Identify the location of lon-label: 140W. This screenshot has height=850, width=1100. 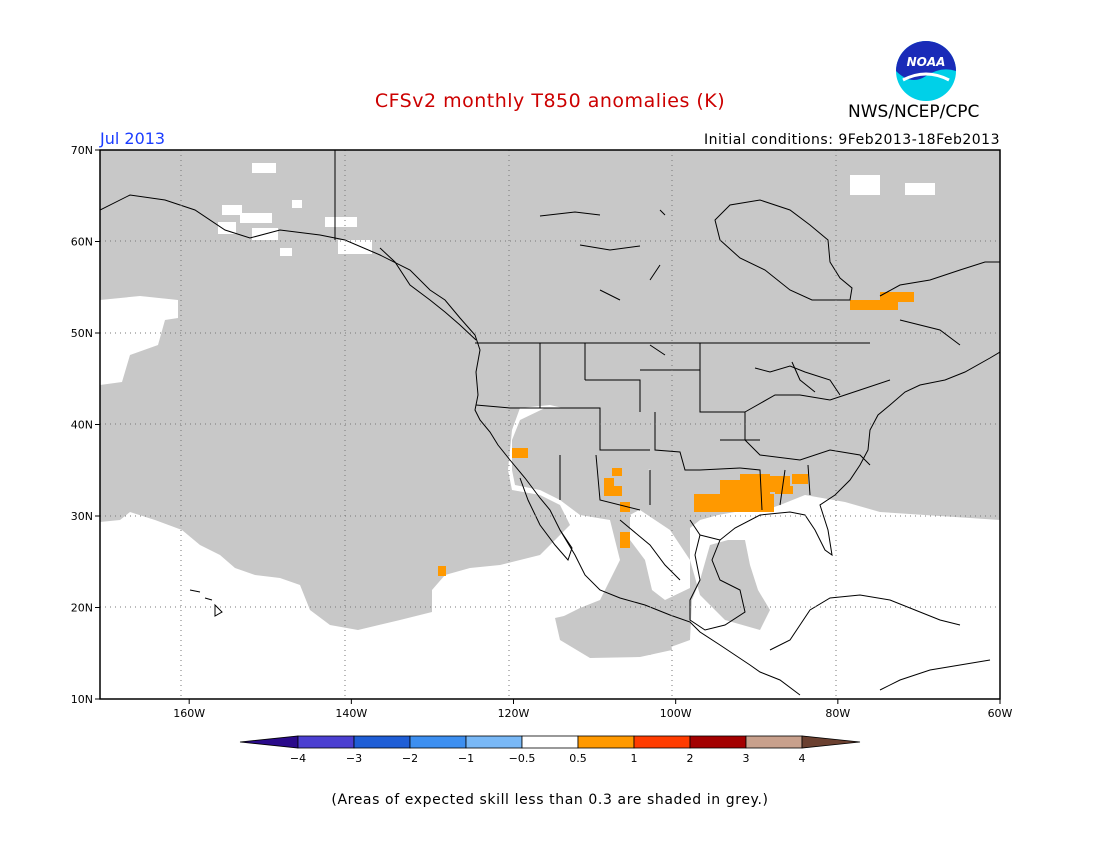
(351, 713).